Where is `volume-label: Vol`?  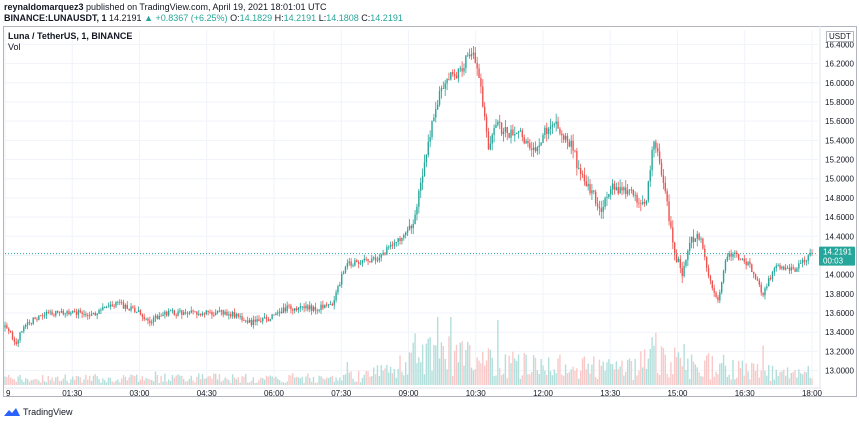 volume-label: Vol is located at coordinates (14, 47).